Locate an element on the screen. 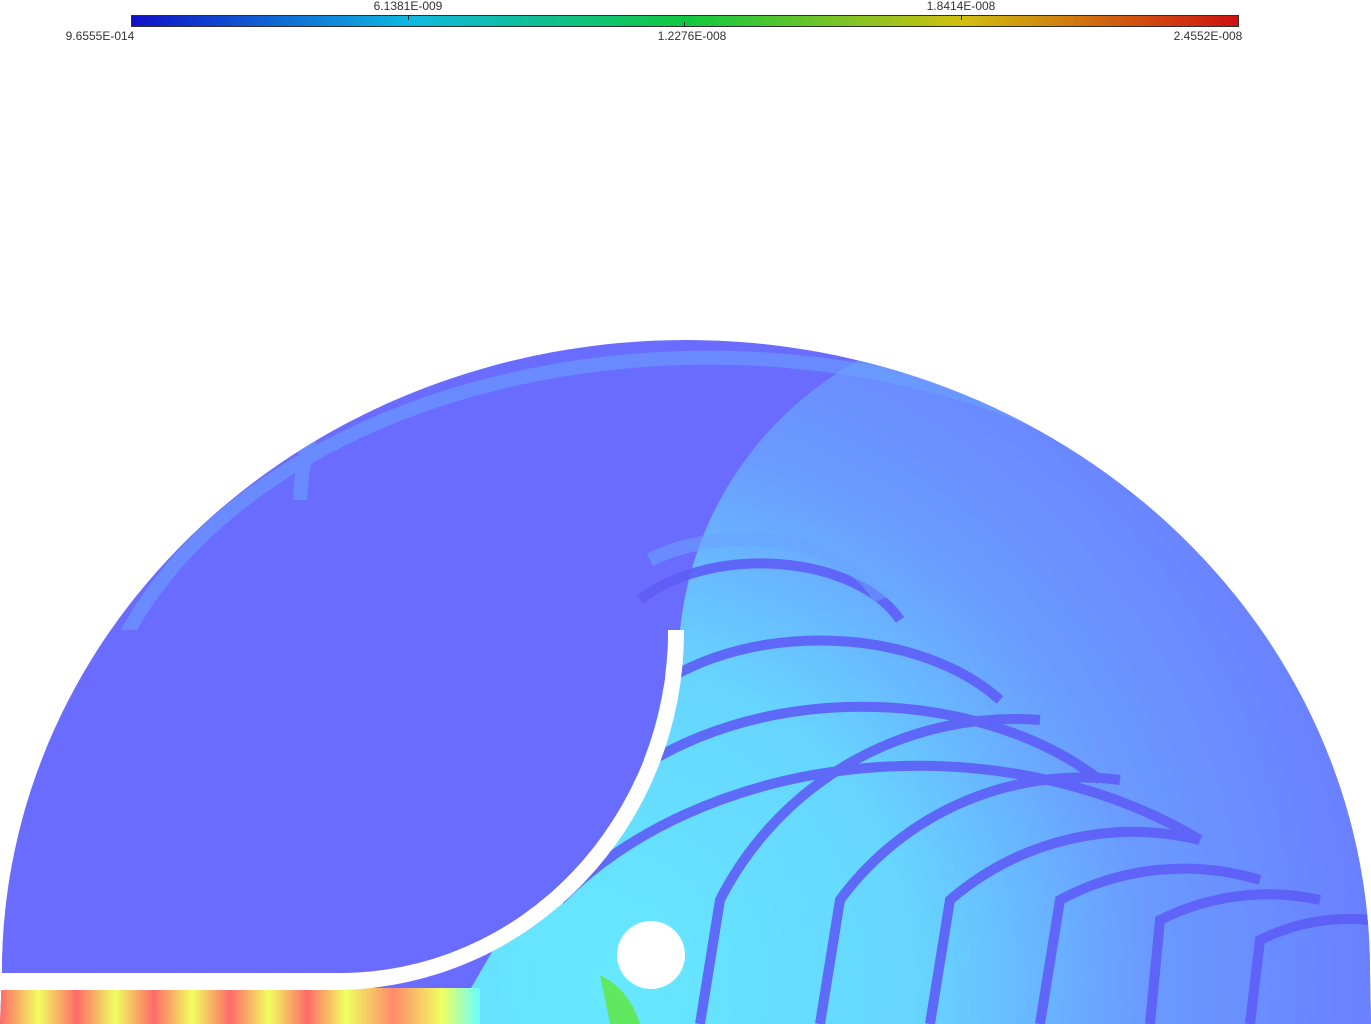 This screenshot has width=1371, height=1024. circular-scatterer is located at coordinates (651, 955).